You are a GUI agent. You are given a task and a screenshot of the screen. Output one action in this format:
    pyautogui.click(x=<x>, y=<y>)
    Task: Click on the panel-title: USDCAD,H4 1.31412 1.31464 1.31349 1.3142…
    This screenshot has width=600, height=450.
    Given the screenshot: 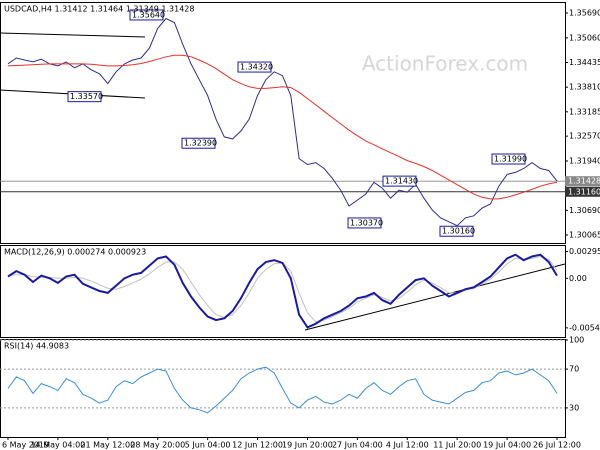 What is the action you would take?
    pyautogui.click(x=99, y=9)
    